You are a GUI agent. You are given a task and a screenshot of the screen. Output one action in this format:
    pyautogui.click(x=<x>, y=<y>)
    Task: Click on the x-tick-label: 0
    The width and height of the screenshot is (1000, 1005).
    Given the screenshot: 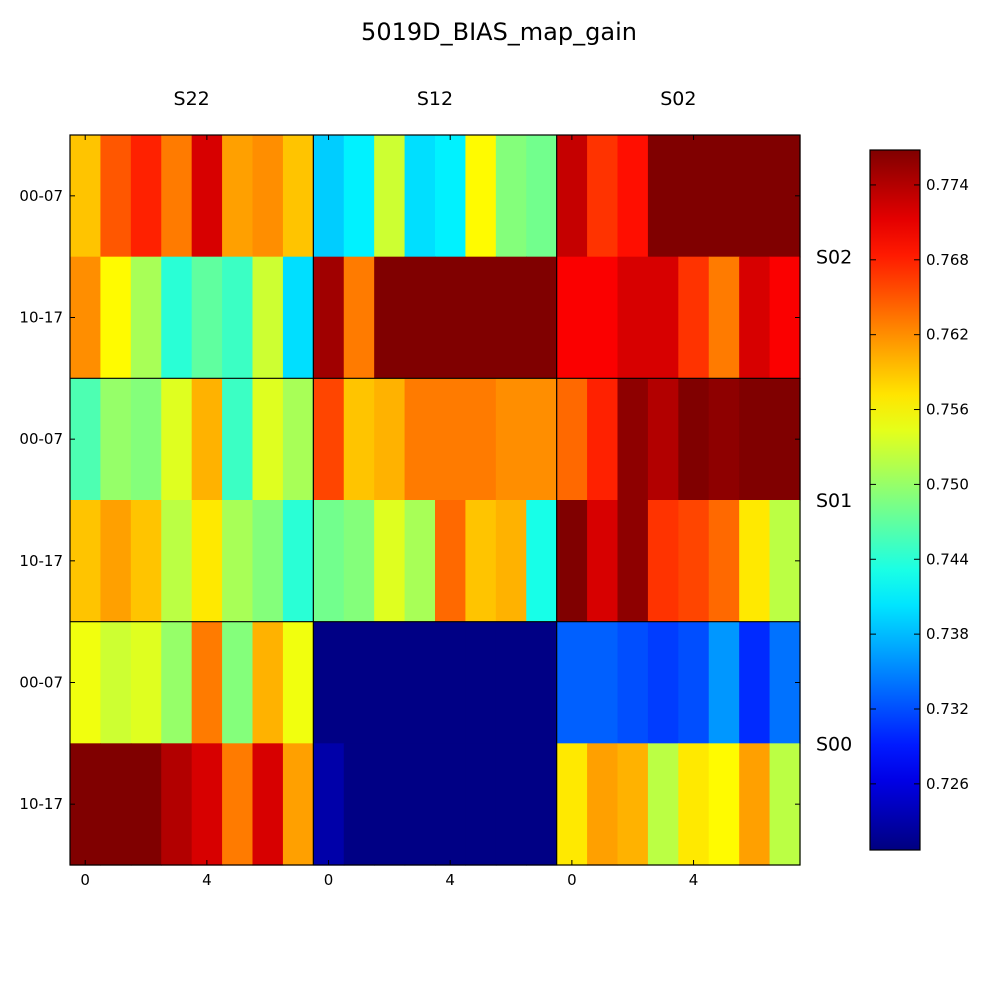 What is the action you would take?
    pyautogui.click(x=572, y=880)
    